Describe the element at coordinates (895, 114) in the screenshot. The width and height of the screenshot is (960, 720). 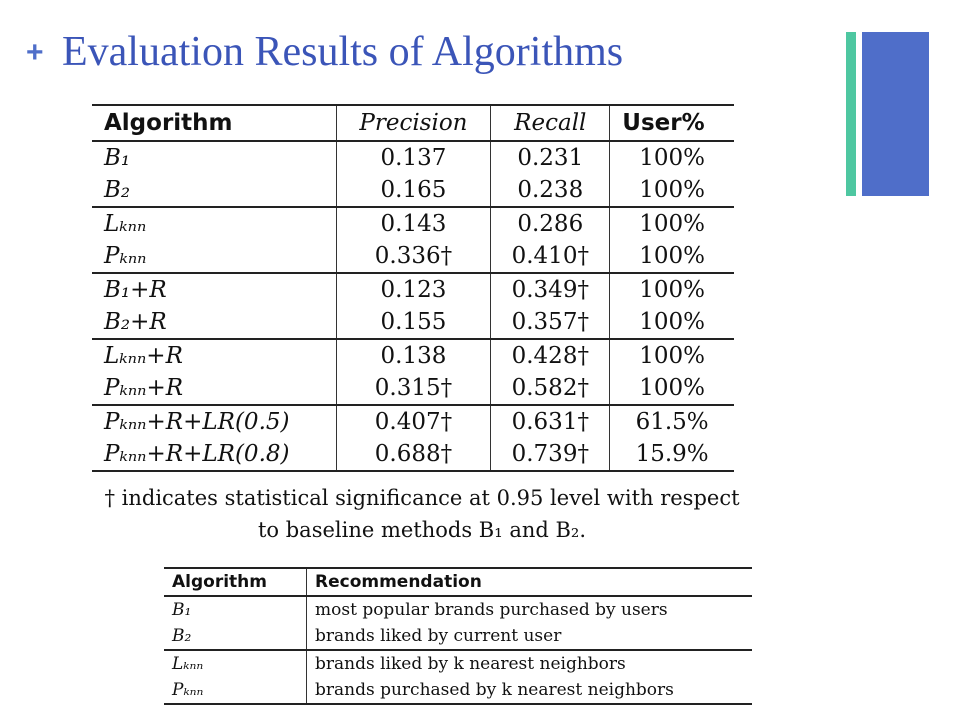
I see `decorative-blue-bar` at that location.